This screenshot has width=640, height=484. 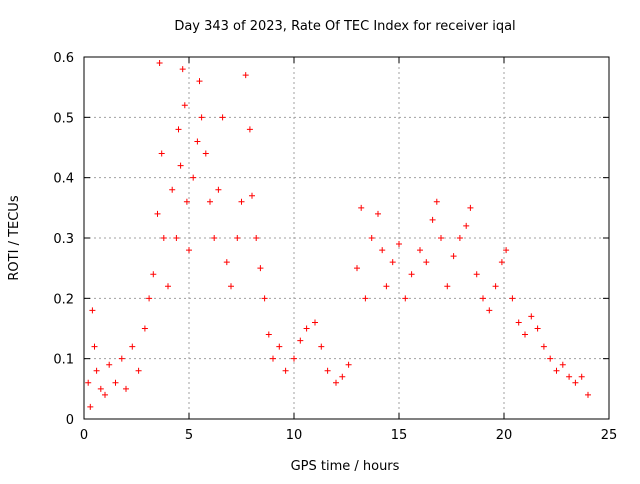 I want to click on y-tick-label: 0.3, so click(x=63, y=239).